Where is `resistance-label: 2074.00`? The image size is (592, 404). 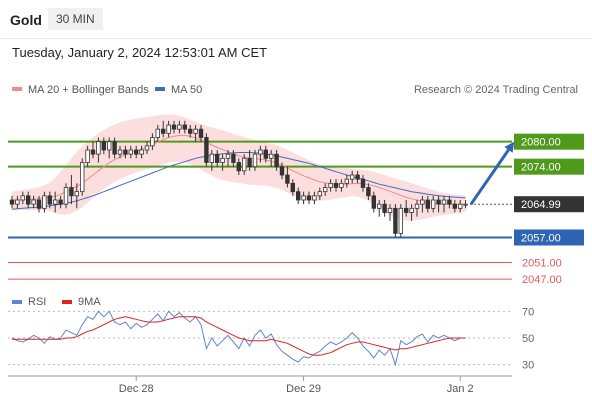 resistance-label: 2074.00 is located at coordinates (541, 168).